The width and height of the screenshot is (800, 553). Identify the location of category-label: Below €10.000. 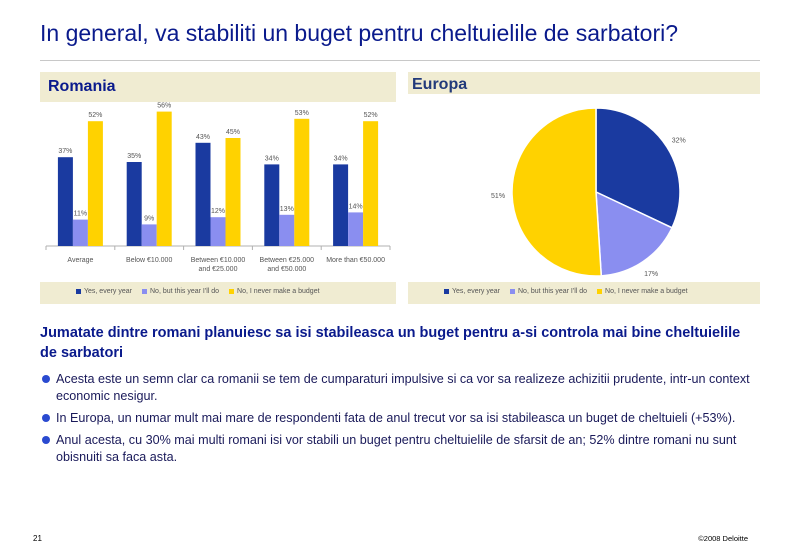
(149, 260).